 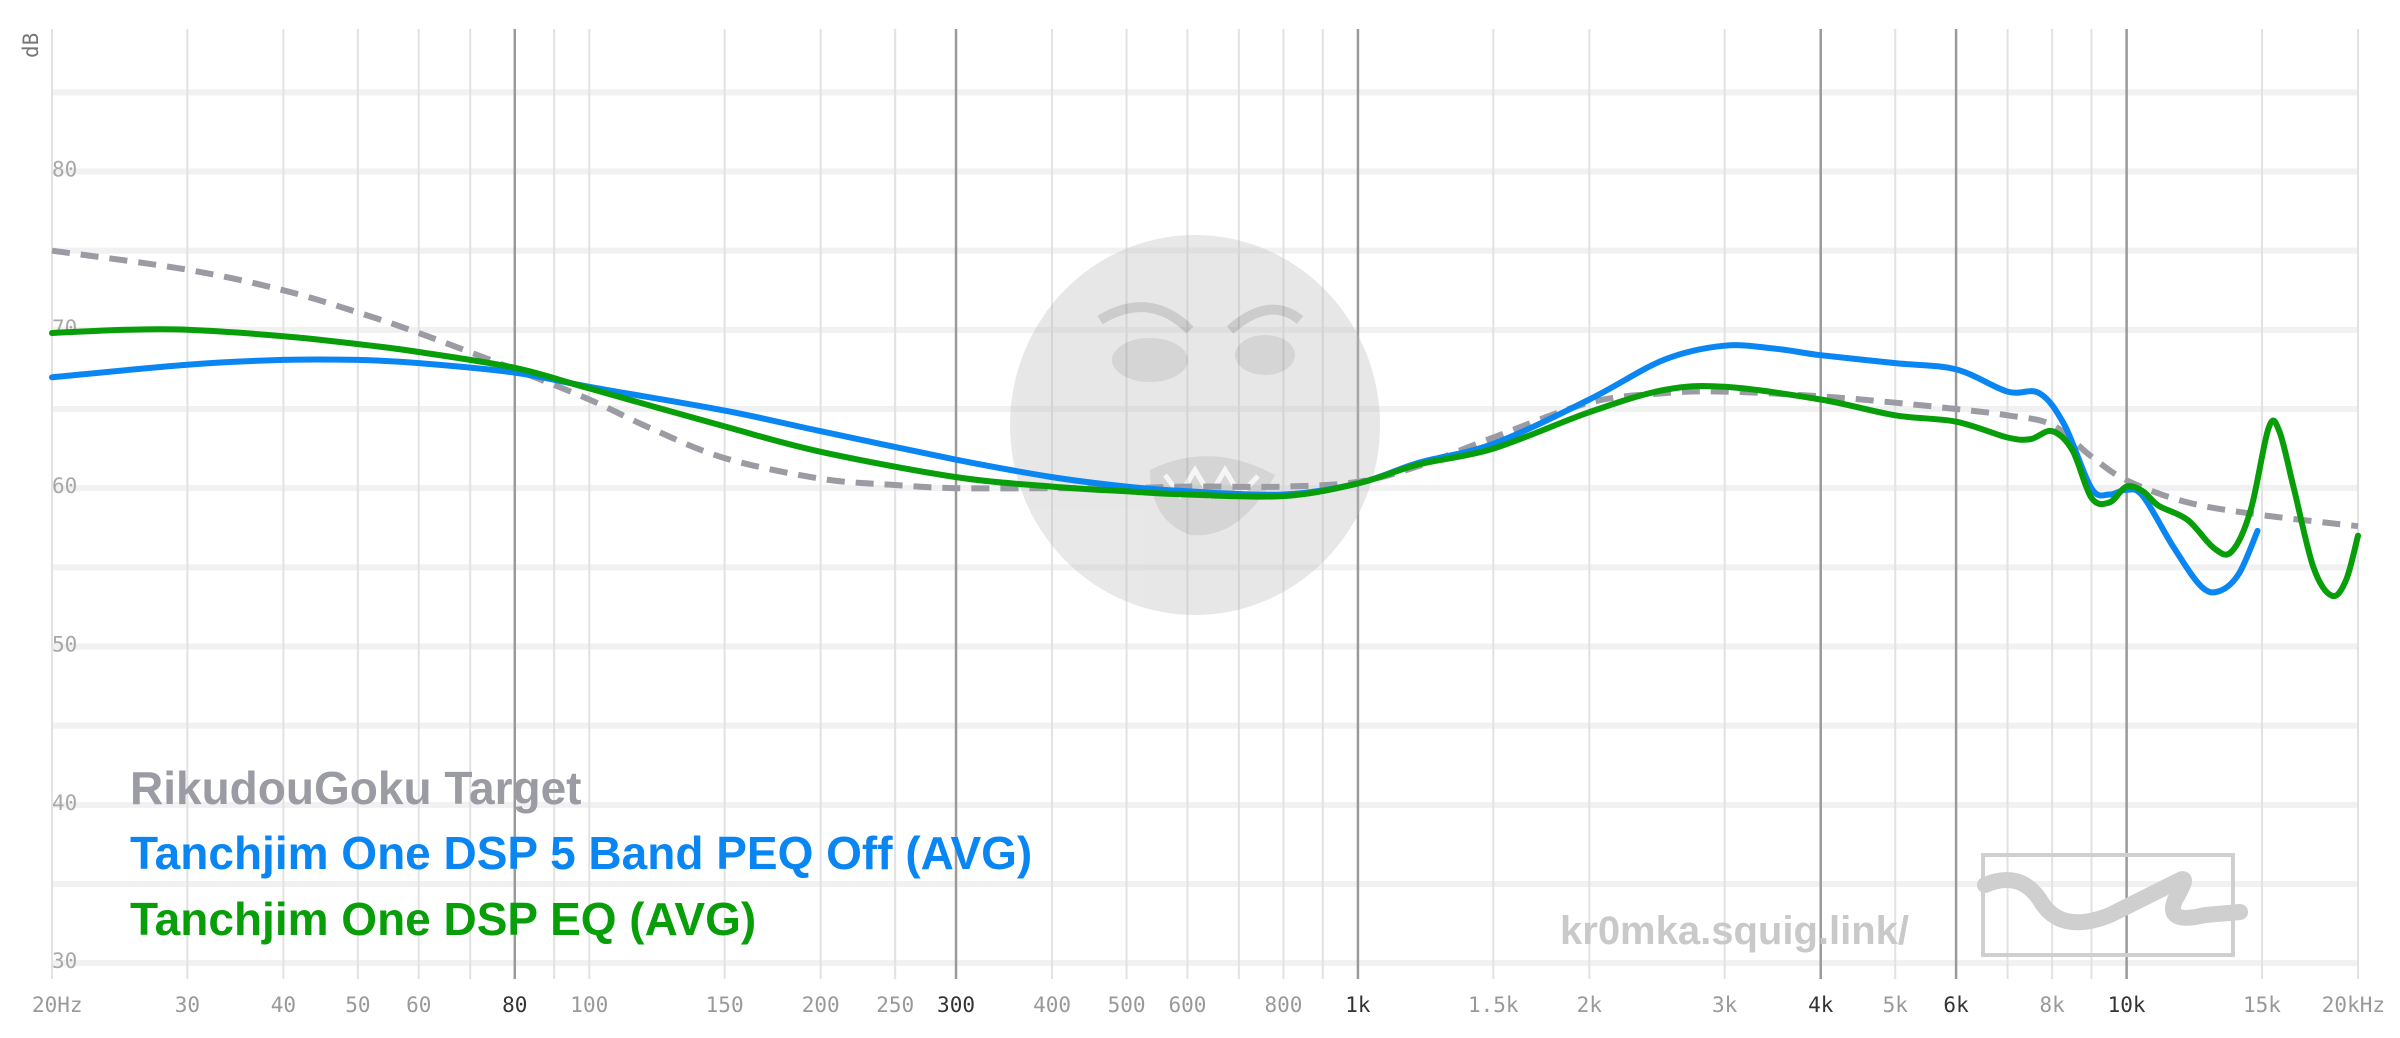 What do you see at coordinates (187, 1005) in the screenshot?
I see `x-tick-label: 30` at bounding box center [187, 1005].